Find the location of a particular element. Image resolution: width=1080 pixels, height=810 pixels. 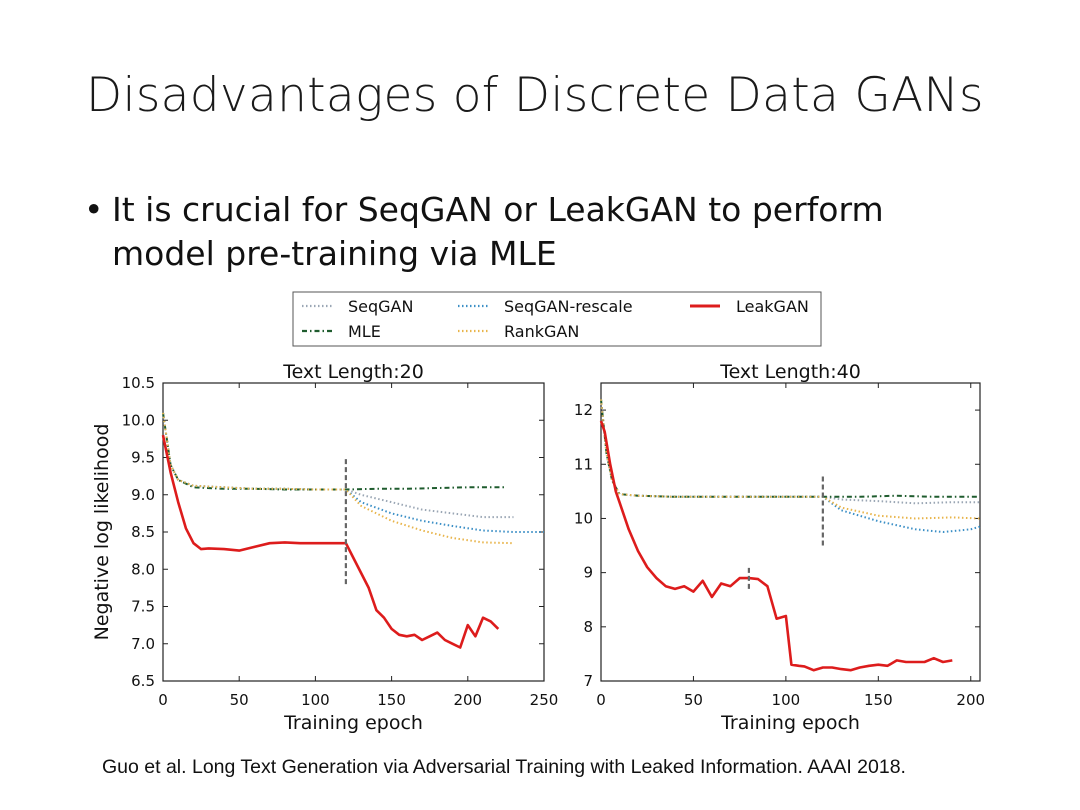

y-tick-label: 6.5 is located at coordinates (143, 681).